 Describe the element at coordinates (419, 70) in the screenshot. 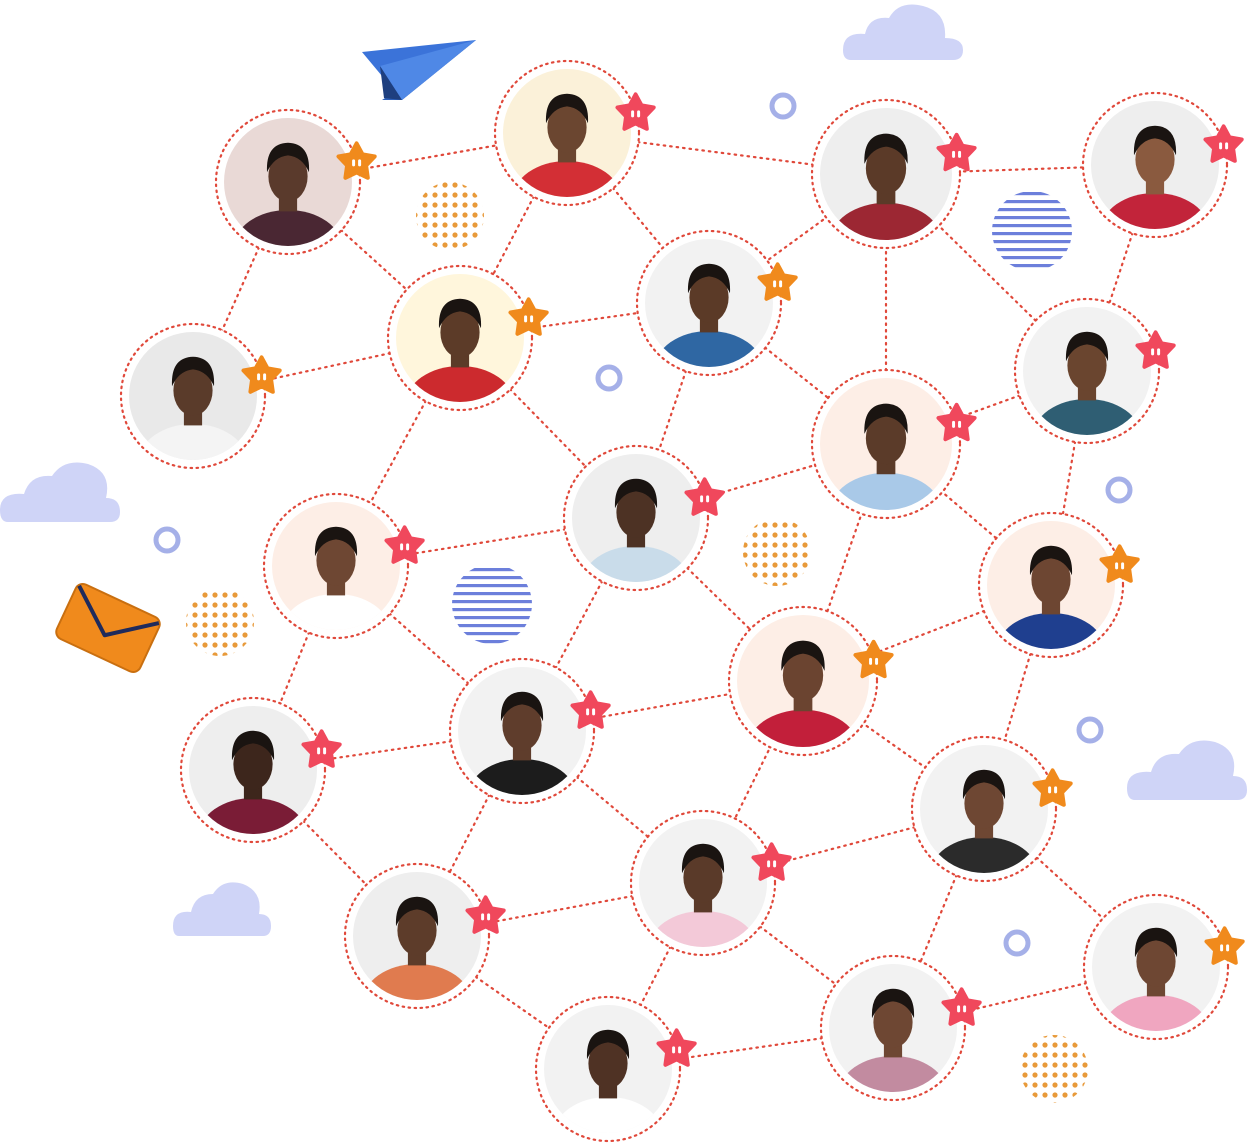

I see `paper-plane-icon` at that location.